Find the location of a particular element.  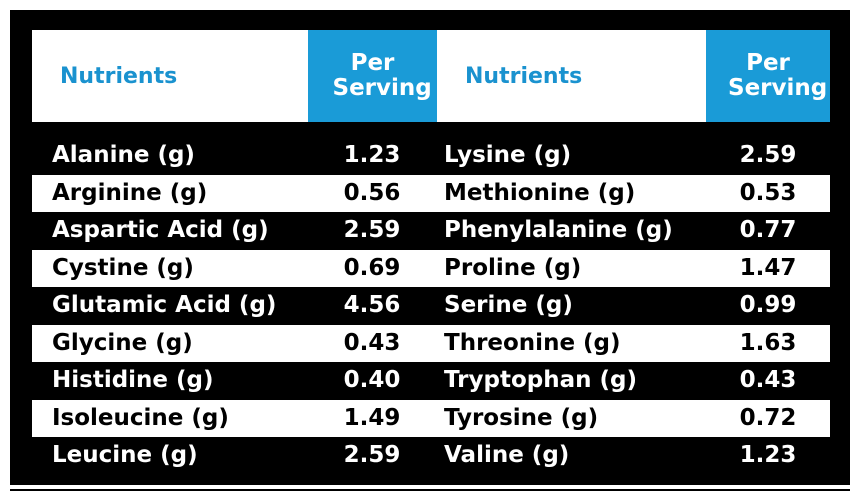

value-cell: 0.69 is located at coordinates (372, 267).